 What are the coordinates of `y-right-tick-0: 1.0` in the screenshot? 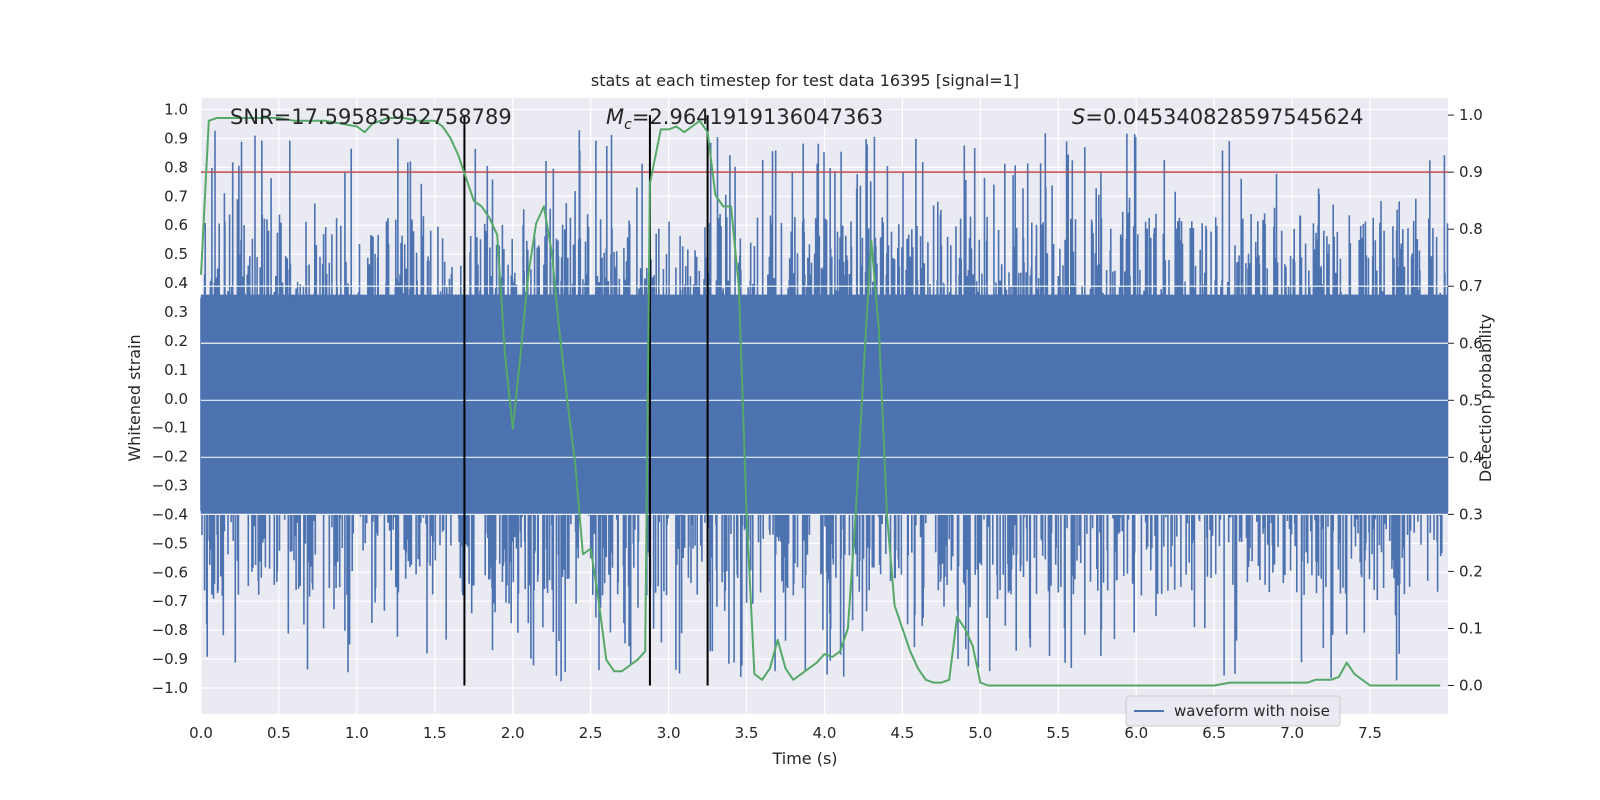 It's located at (1471, 115).